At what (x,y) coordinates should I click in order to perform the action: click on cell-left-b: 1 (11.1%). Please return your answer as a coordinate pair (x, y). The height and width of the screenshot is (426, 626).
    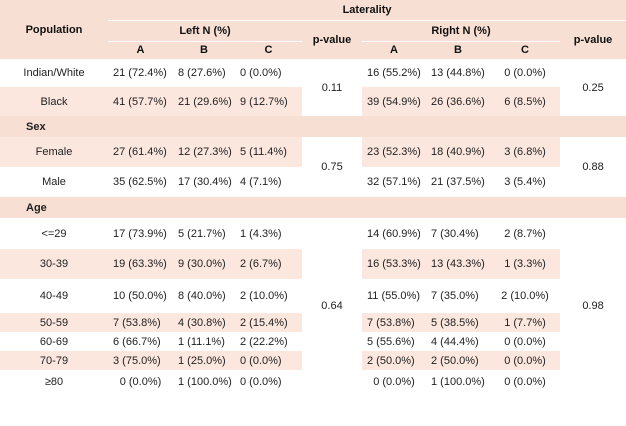
    Looking at the image, I should click on (204, 341).